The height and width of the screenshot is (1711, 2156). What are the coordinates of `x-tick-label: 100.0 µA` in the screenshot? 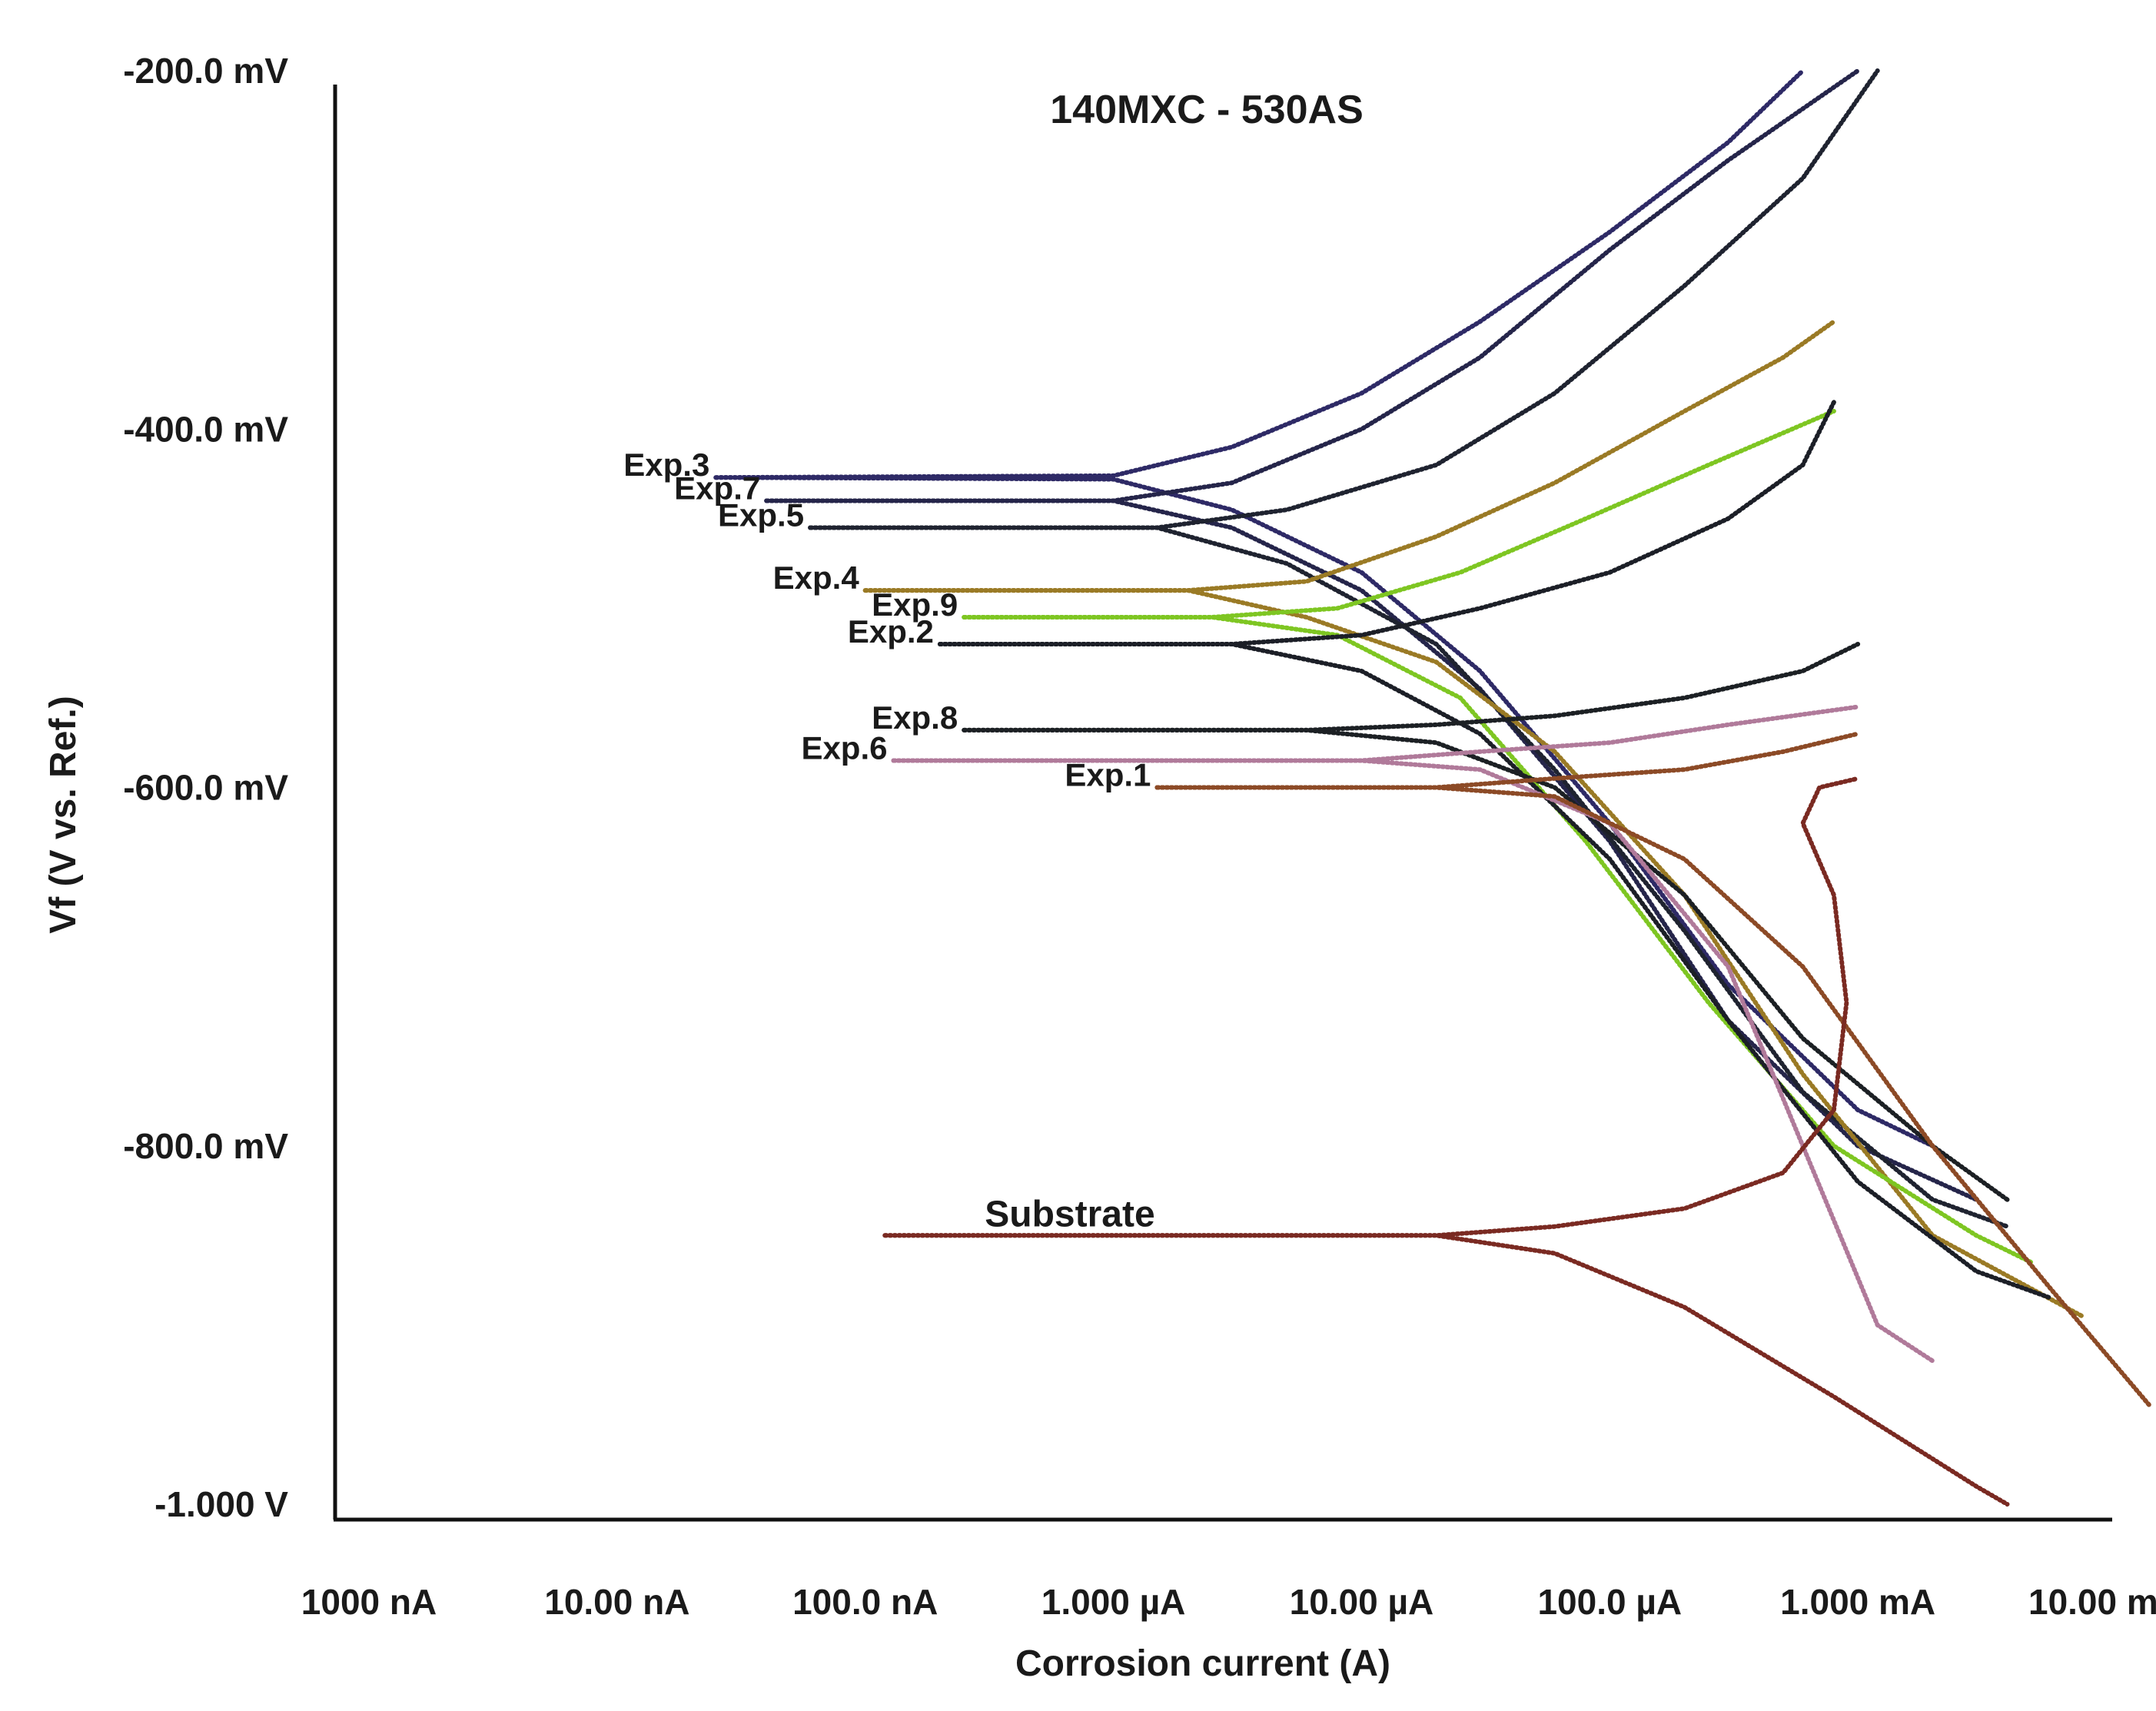 It's located at (1609, 1602).